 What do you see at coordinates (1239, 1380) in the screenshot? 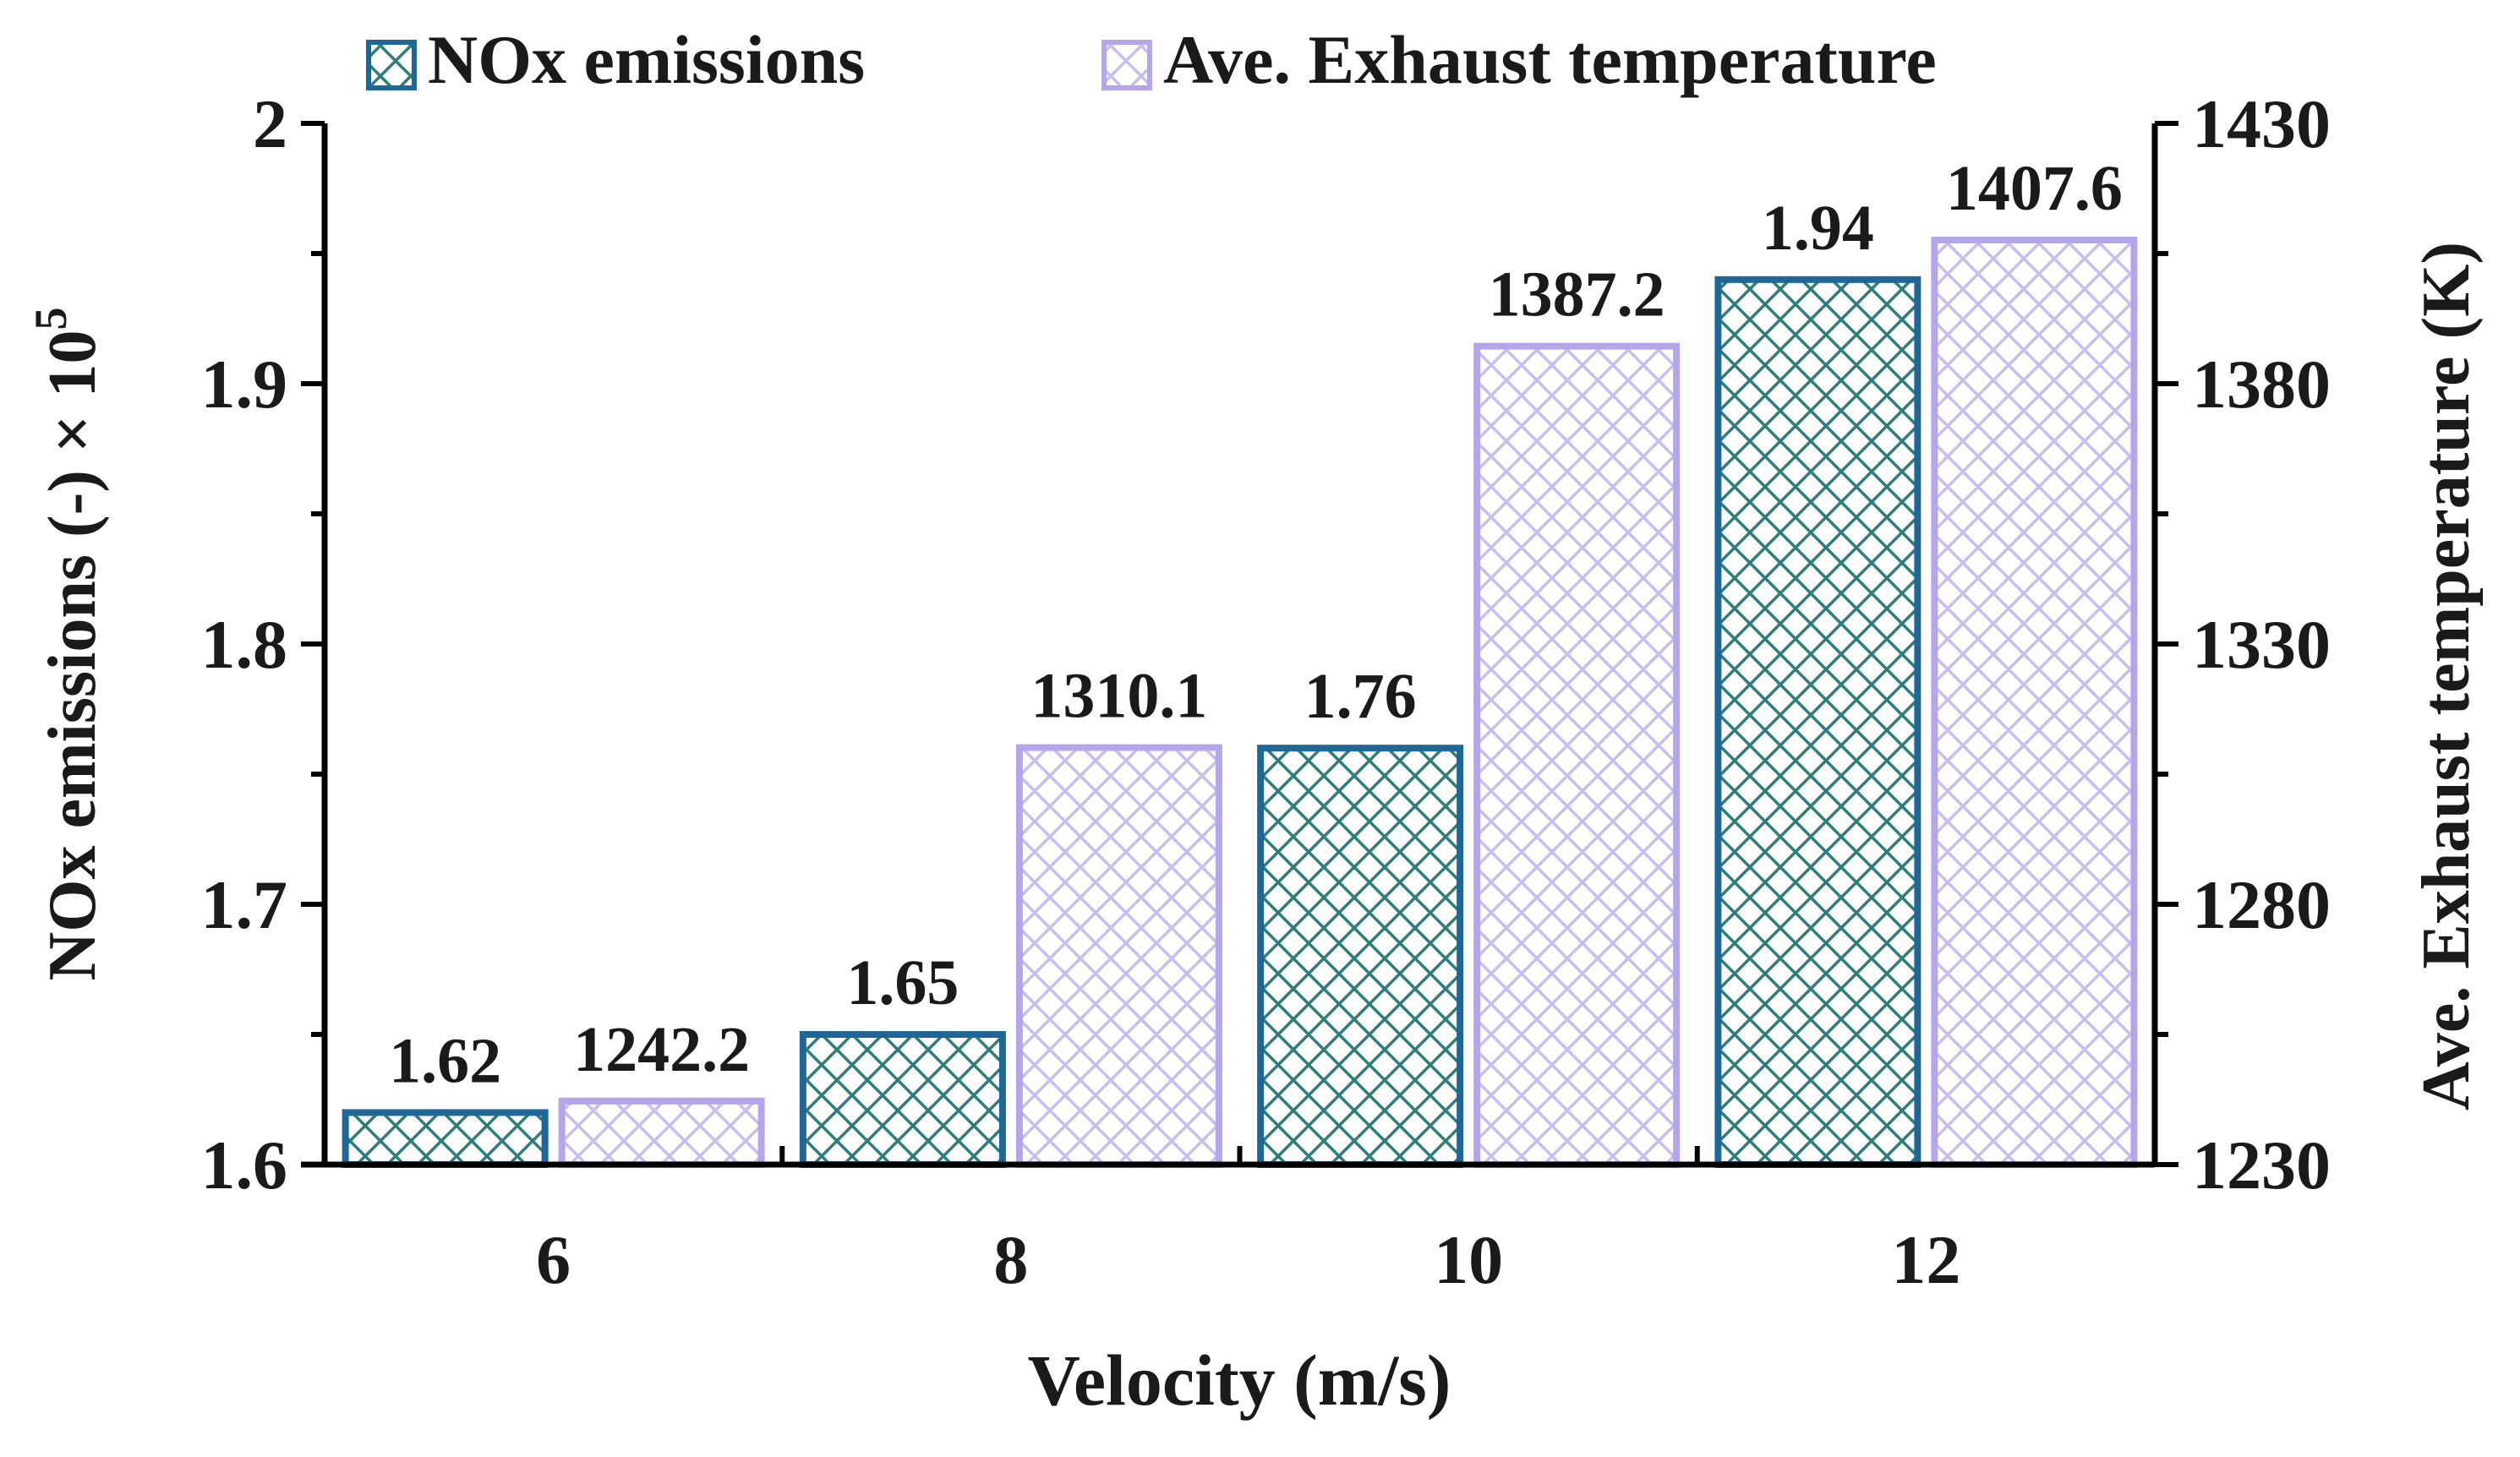
I see `x-axis-title: Velocity (m/s)` at bounding box center [1239, 1380].